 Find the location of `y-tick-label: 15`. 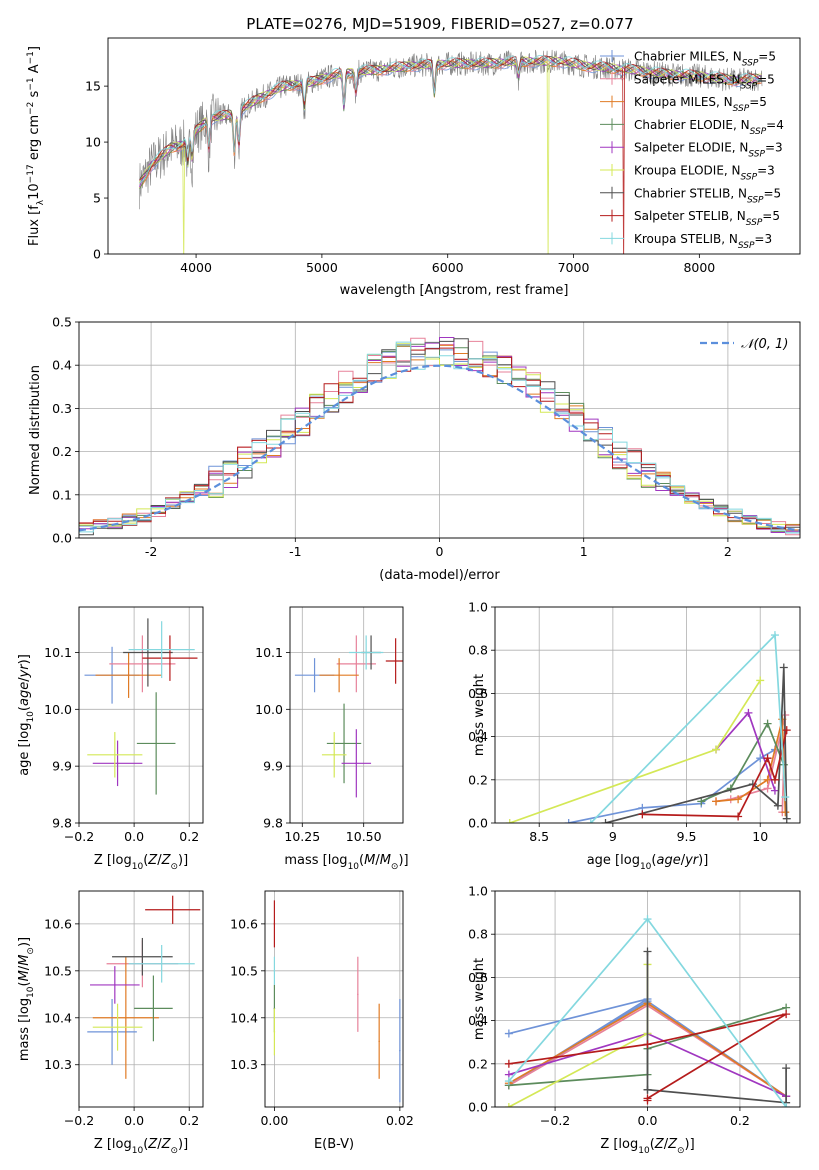

y-tick-label: 15 is located at coordinates (93, 86).